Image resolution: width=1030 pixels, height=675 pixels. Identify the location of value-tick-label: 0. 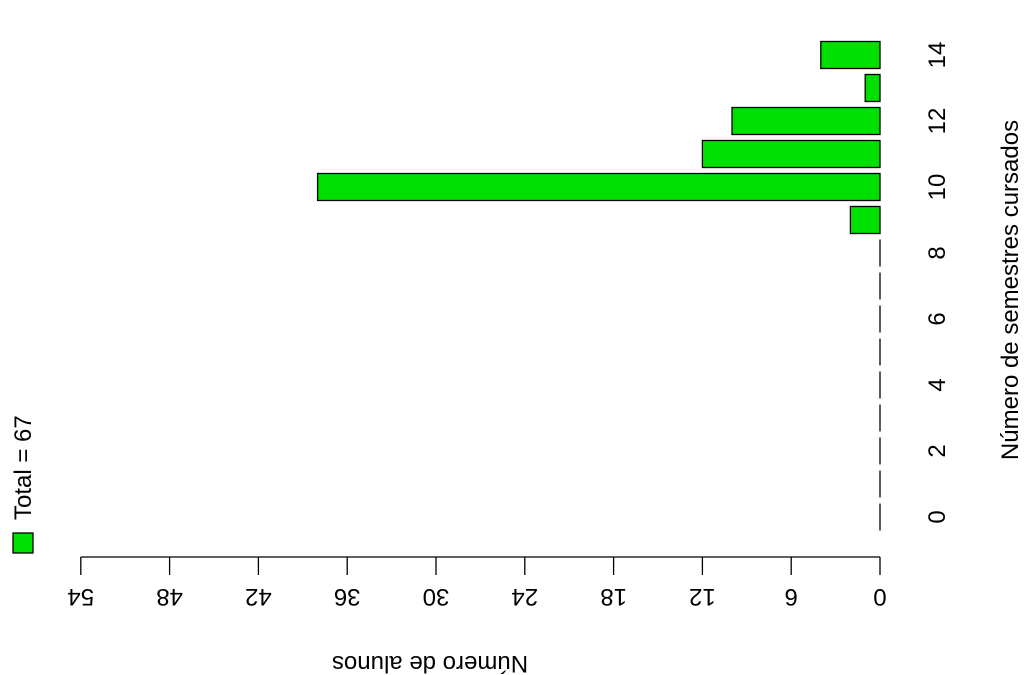
(879, 596).